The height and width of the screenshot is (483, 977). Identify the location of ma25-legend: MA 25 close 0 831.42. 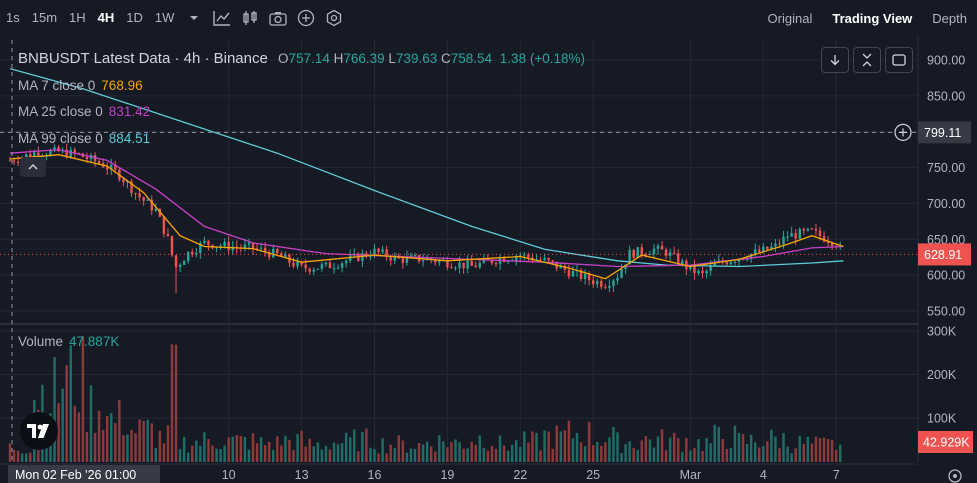
(84, 111).